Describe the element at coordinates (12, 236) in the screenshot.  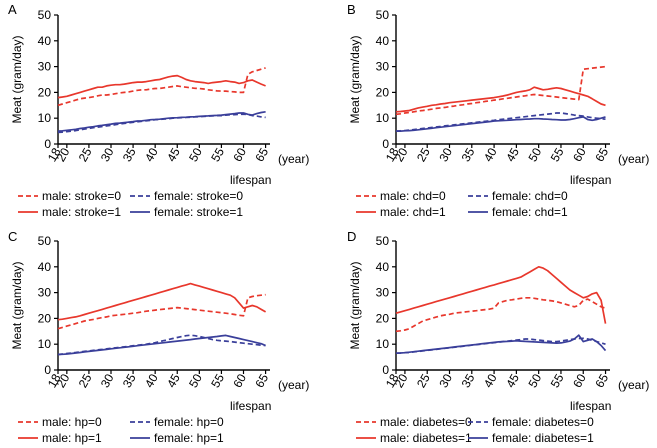
I see `panel-letter: C` at that location.